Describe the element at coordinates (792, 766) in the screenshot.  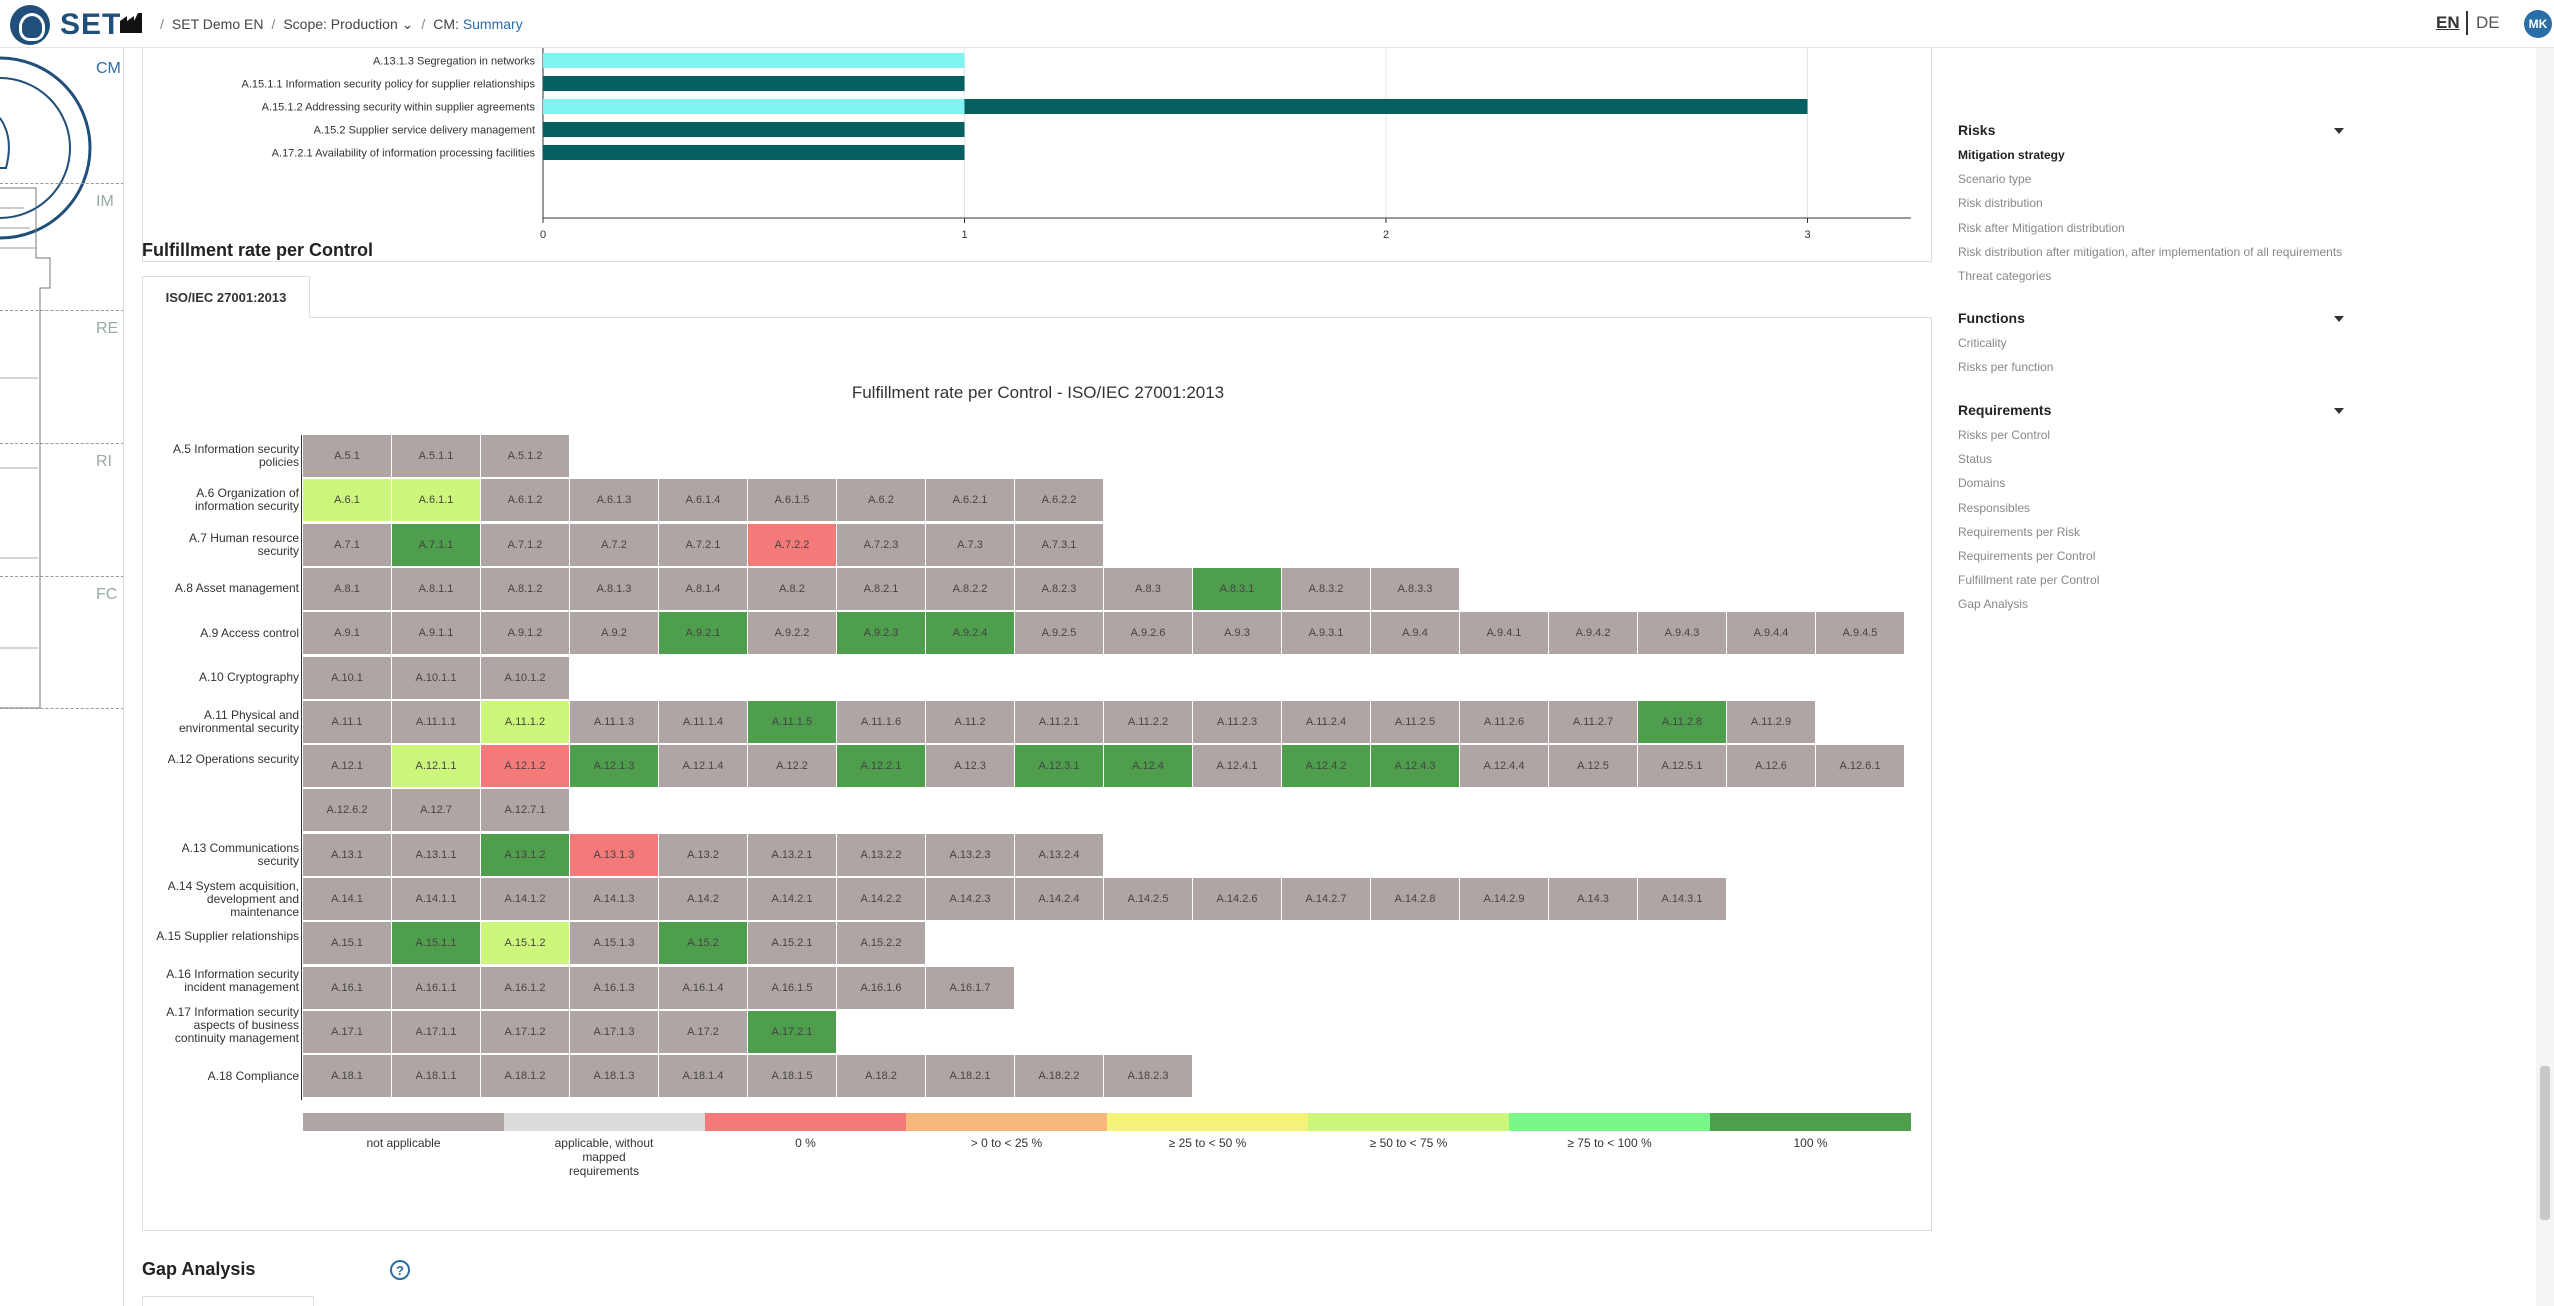
I see `heatmap-cell: A.12.2` at that location.